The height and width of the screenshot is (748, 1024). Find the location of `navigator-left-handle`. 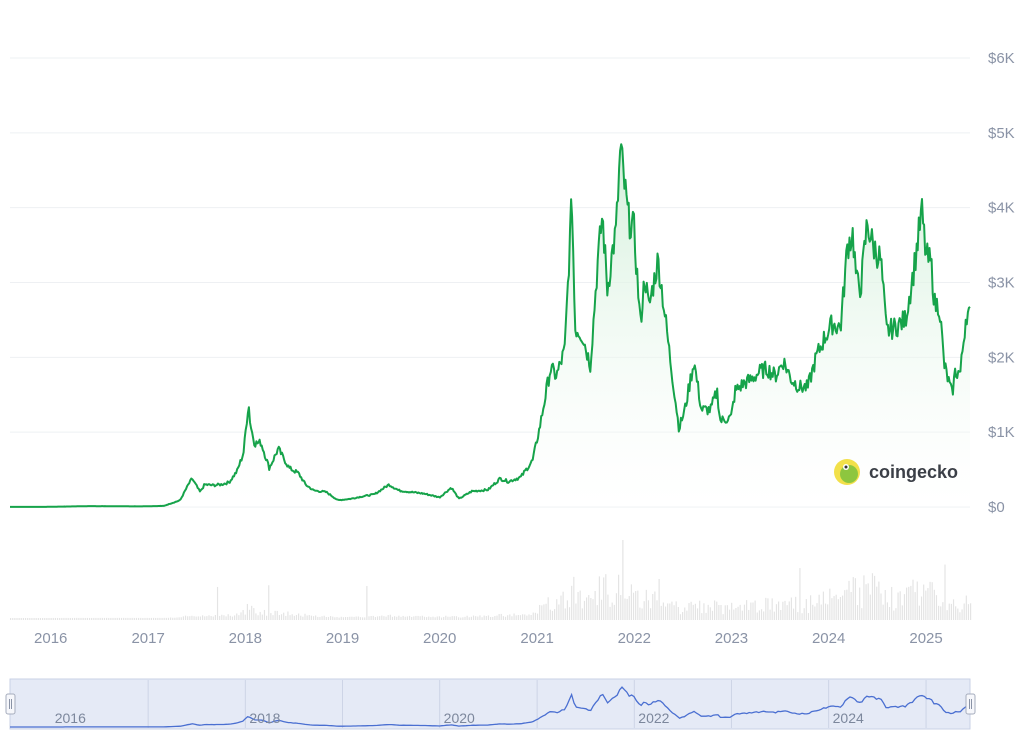

navigator-left-handle is located at coordinates (10, 704).